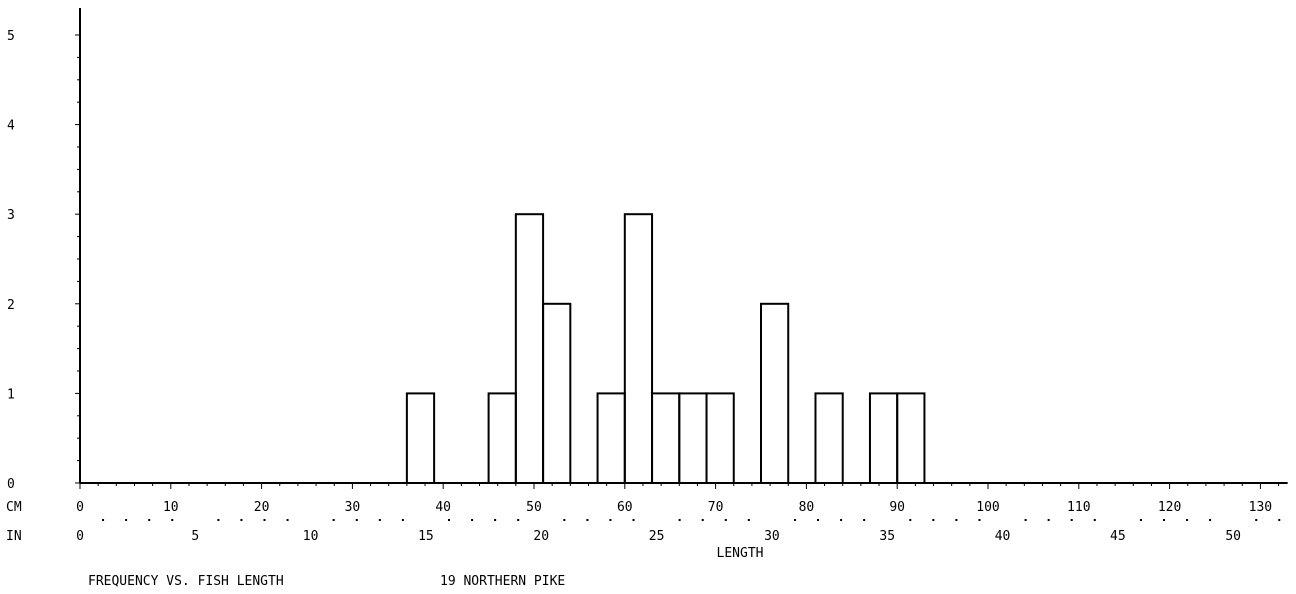 The image size is (1296, 594). I want to click on in-tick-label: 5, so click(195, 536).